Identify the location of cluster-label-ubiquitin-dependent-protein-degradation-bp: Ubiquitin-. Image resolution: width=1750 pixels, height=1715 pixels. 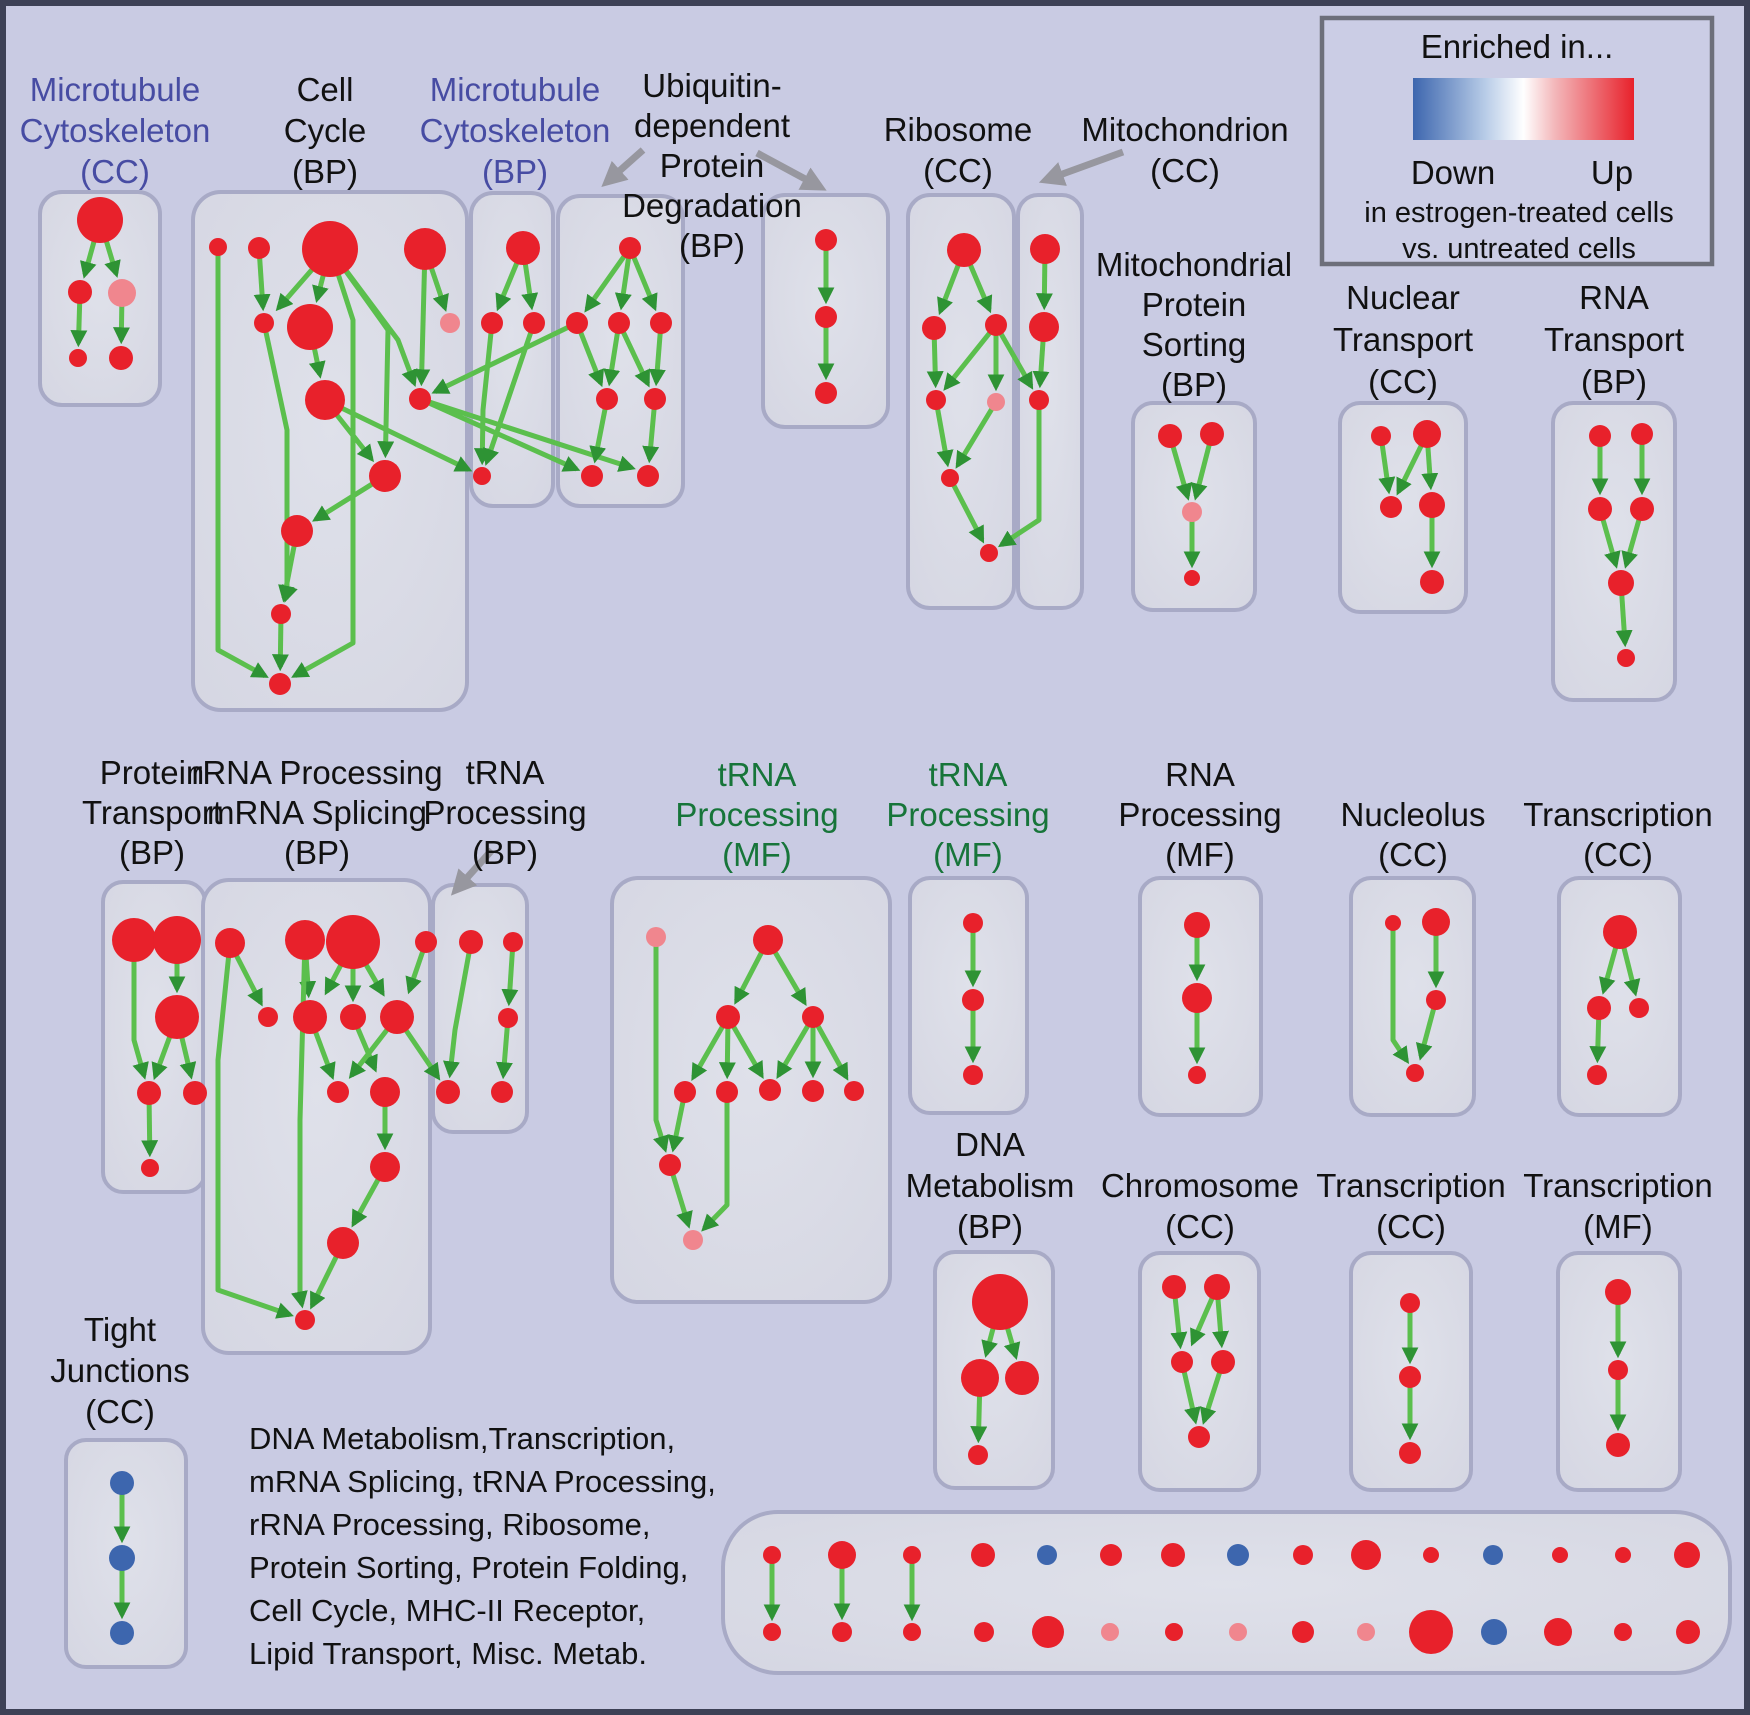
(711, 85).